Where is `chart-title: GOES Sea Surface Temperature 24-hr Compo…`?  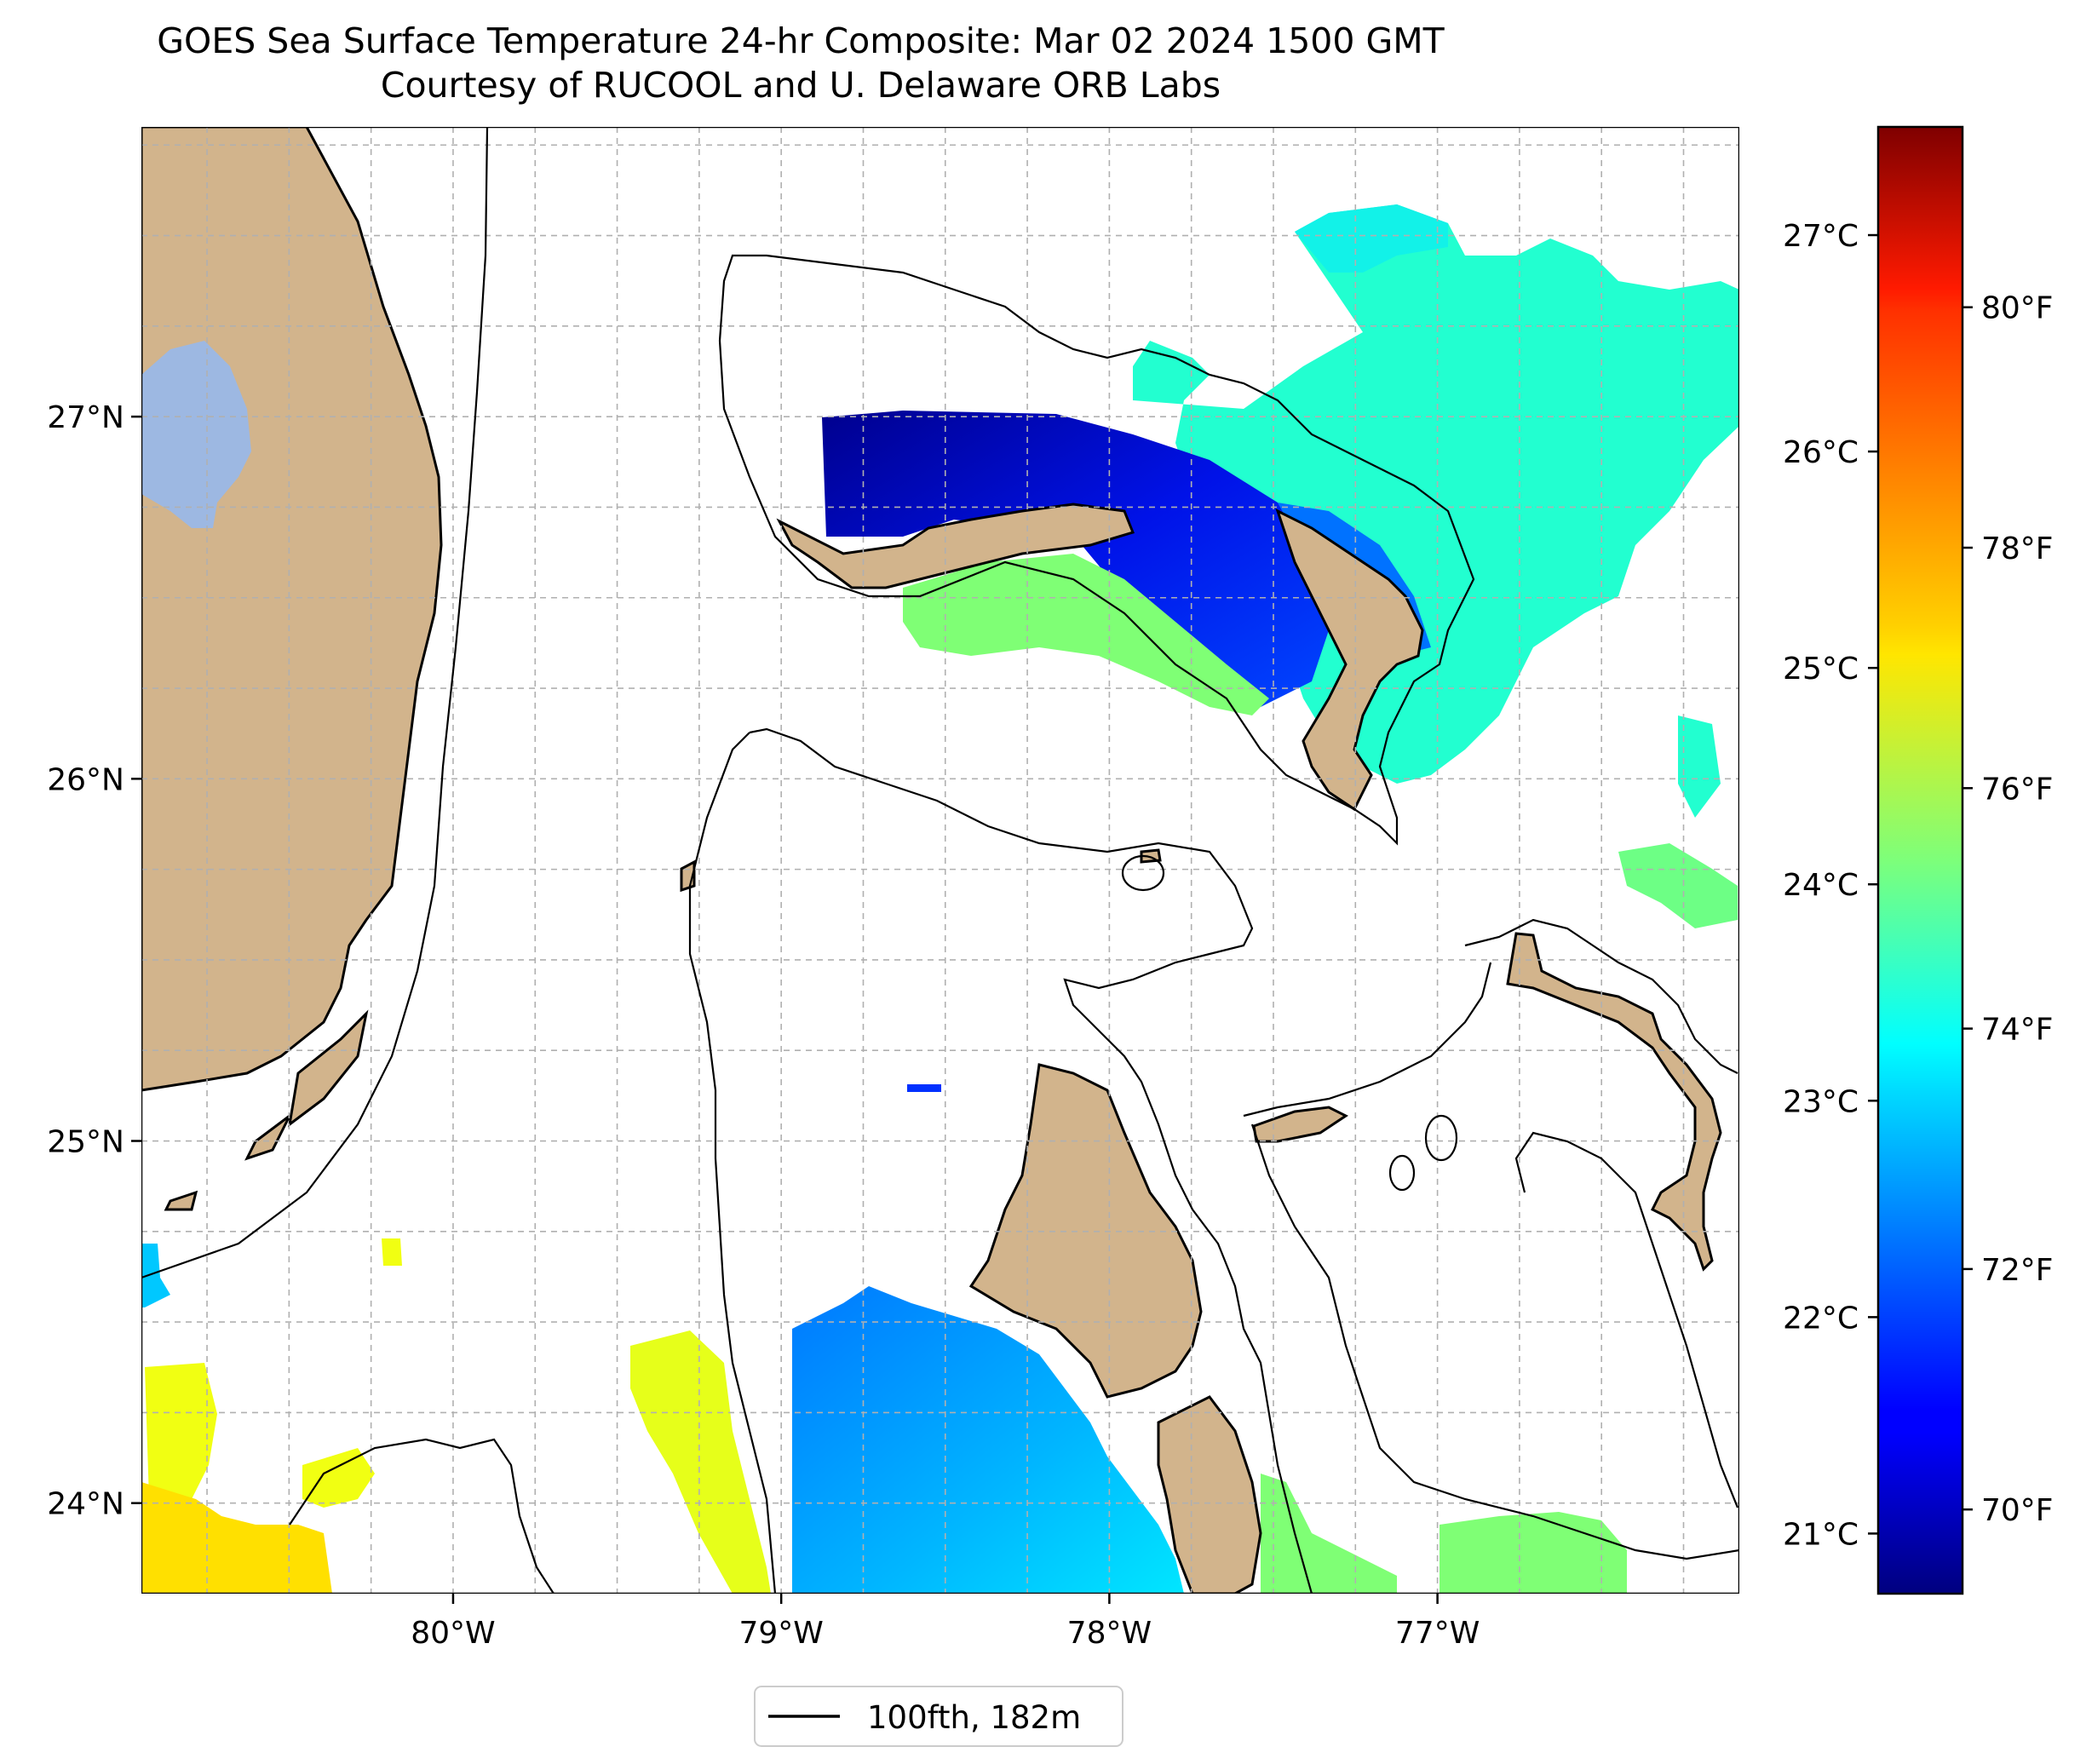 chart-title: GOES Sea Surface Temperature 24-hr Compo… is located at coordinates (800, 63).